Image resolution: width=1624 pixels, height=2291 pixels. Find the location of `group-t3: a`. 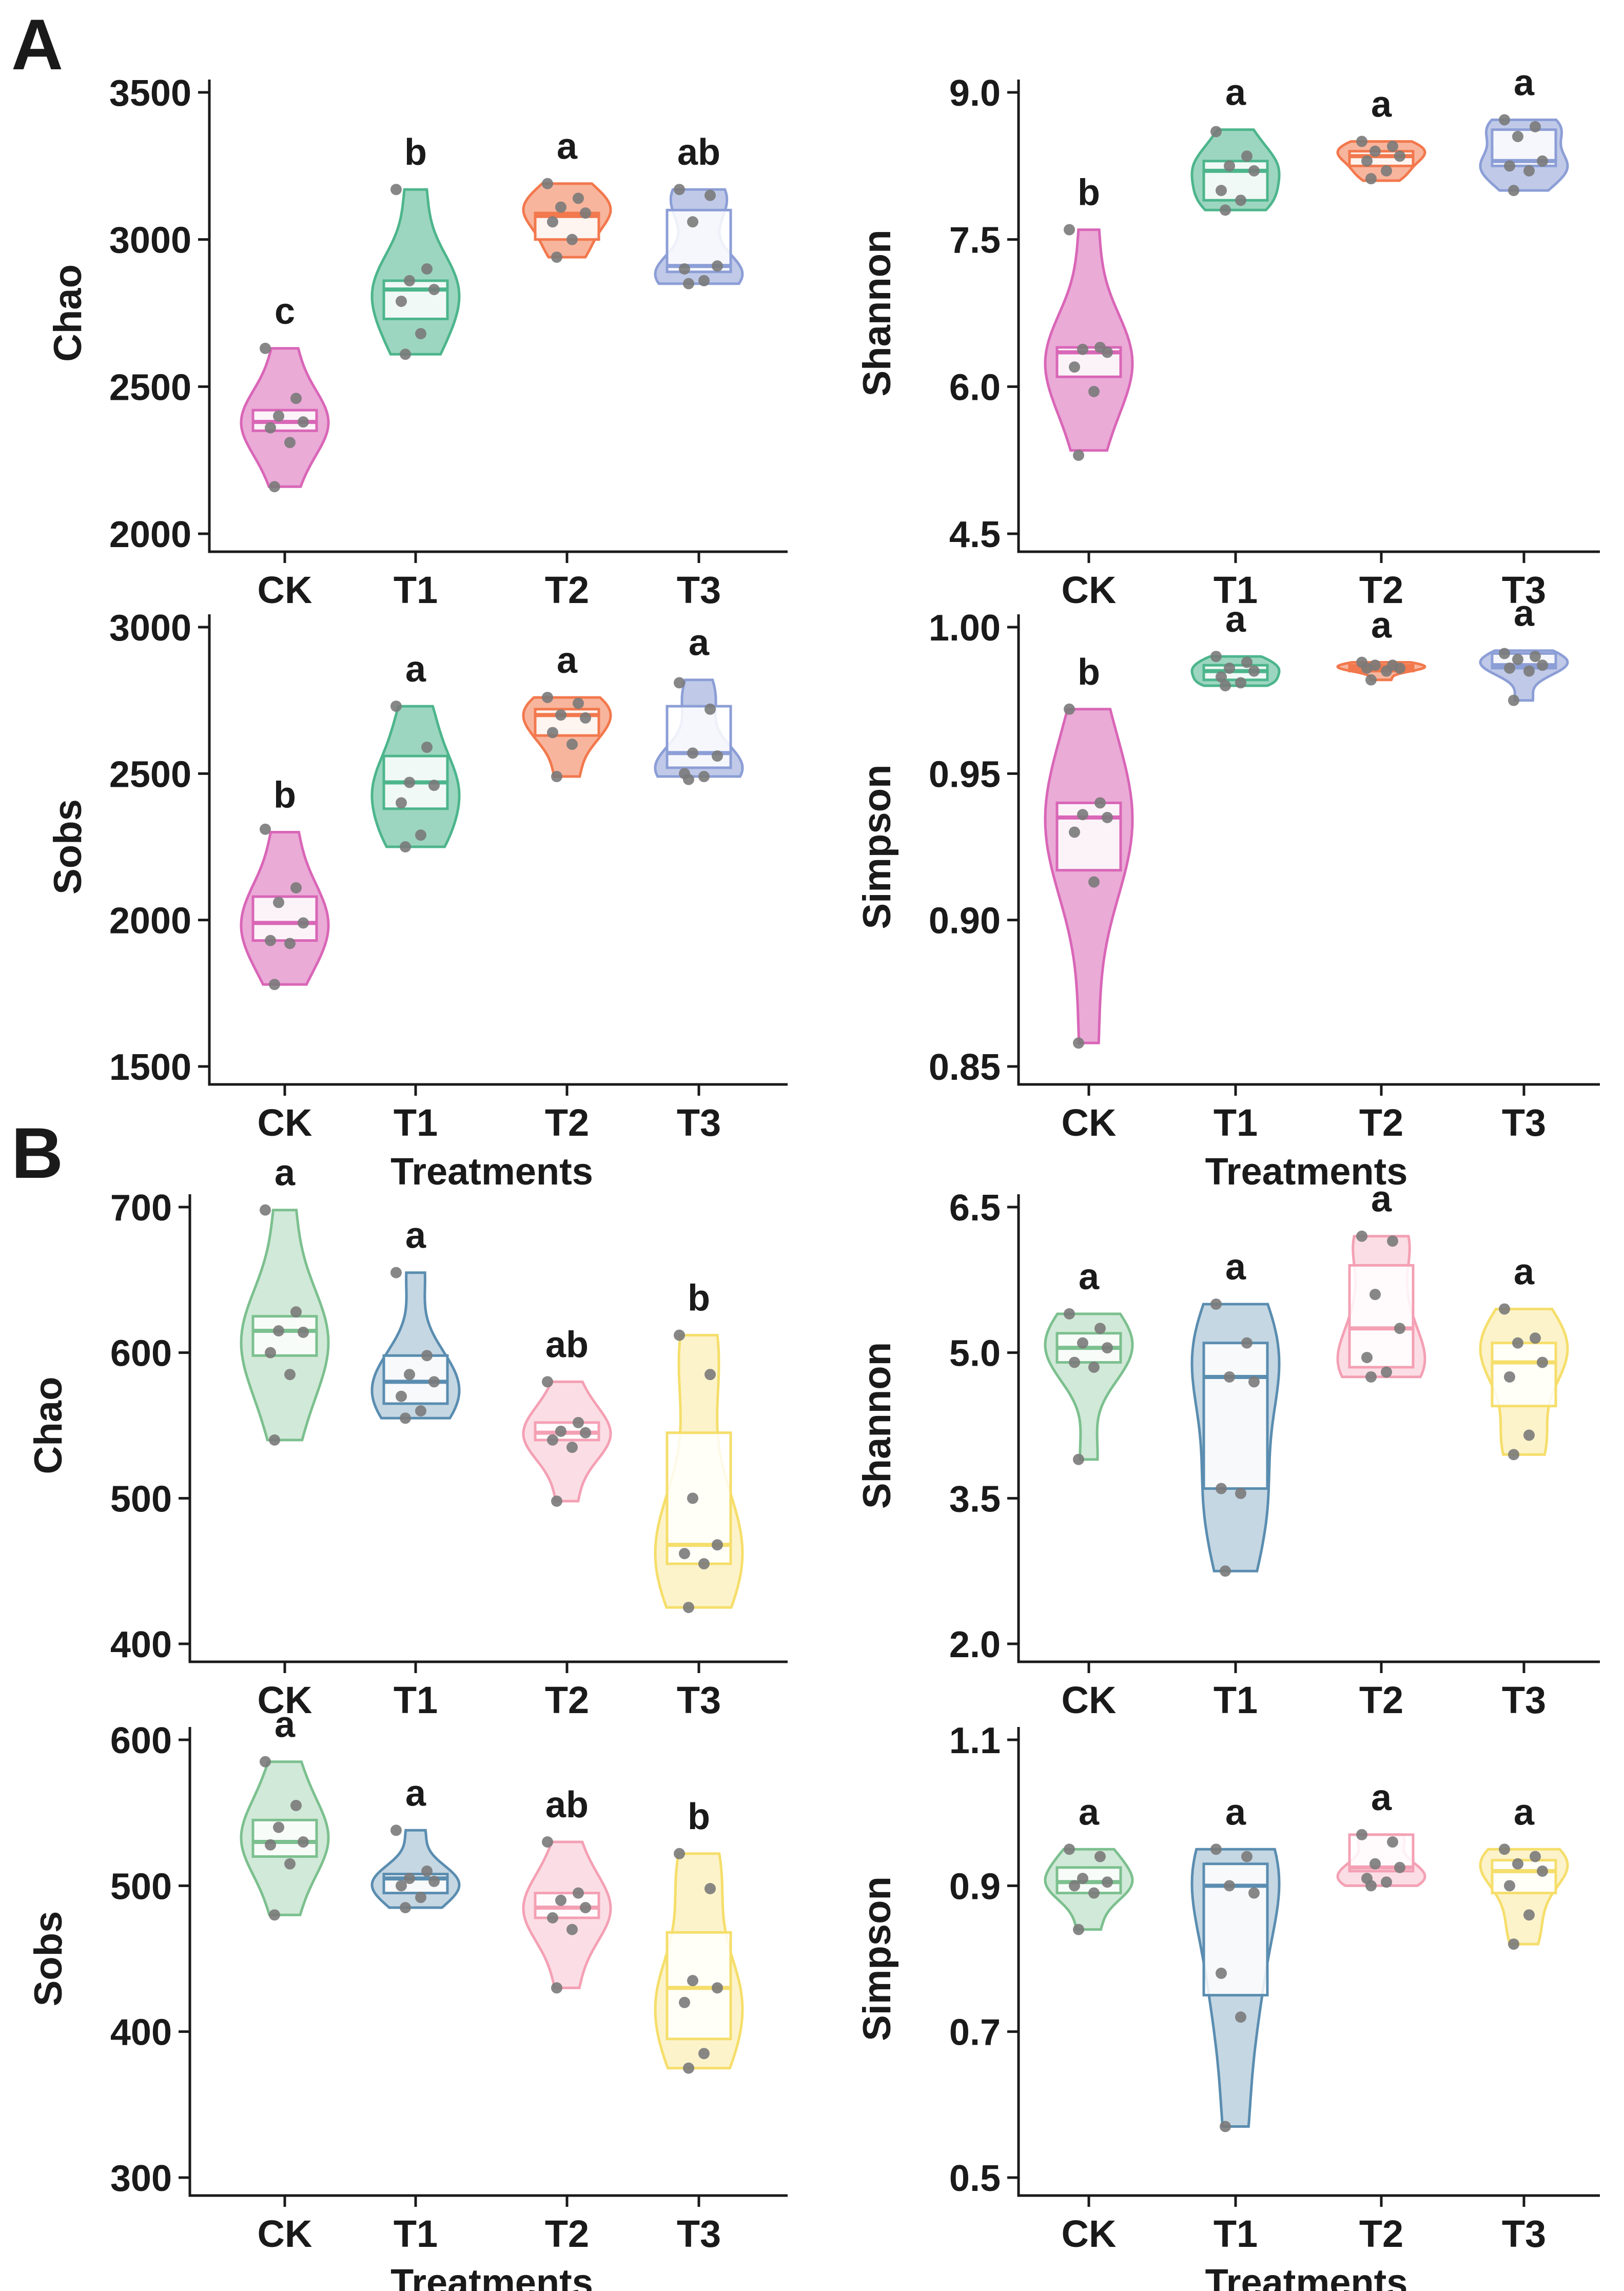

group-t3: a is located at coordinates (699, 704).